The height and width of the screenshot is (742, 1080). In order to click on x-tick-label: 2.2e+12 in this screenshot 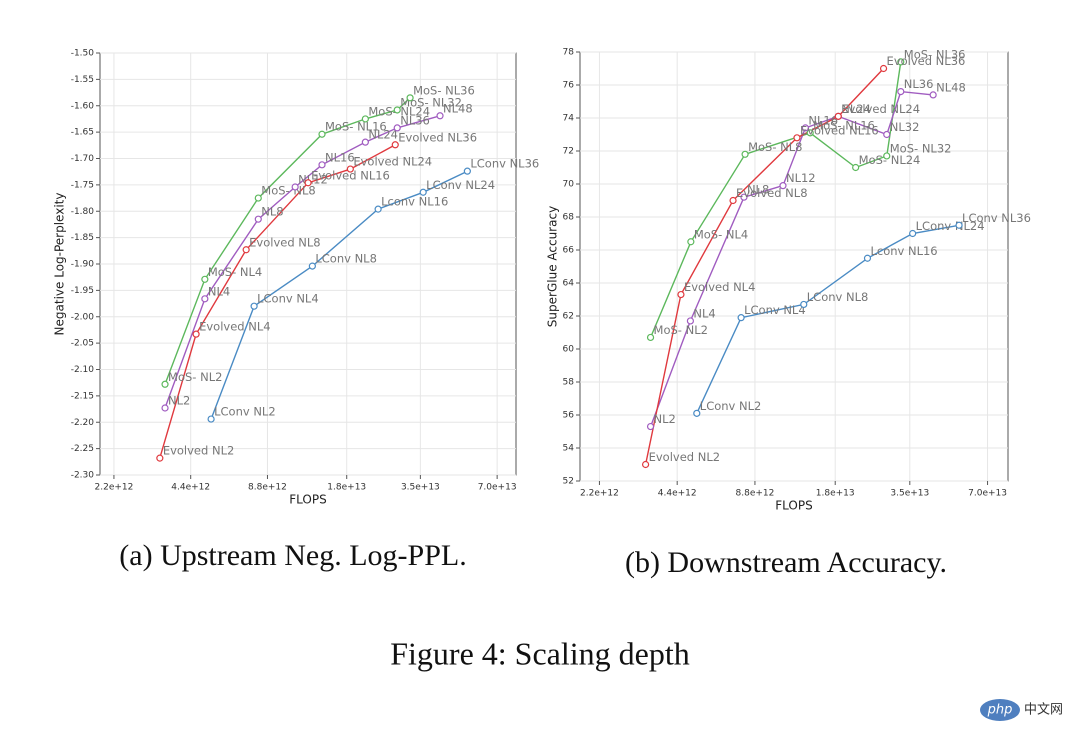, I will do `click(599, 494)`.